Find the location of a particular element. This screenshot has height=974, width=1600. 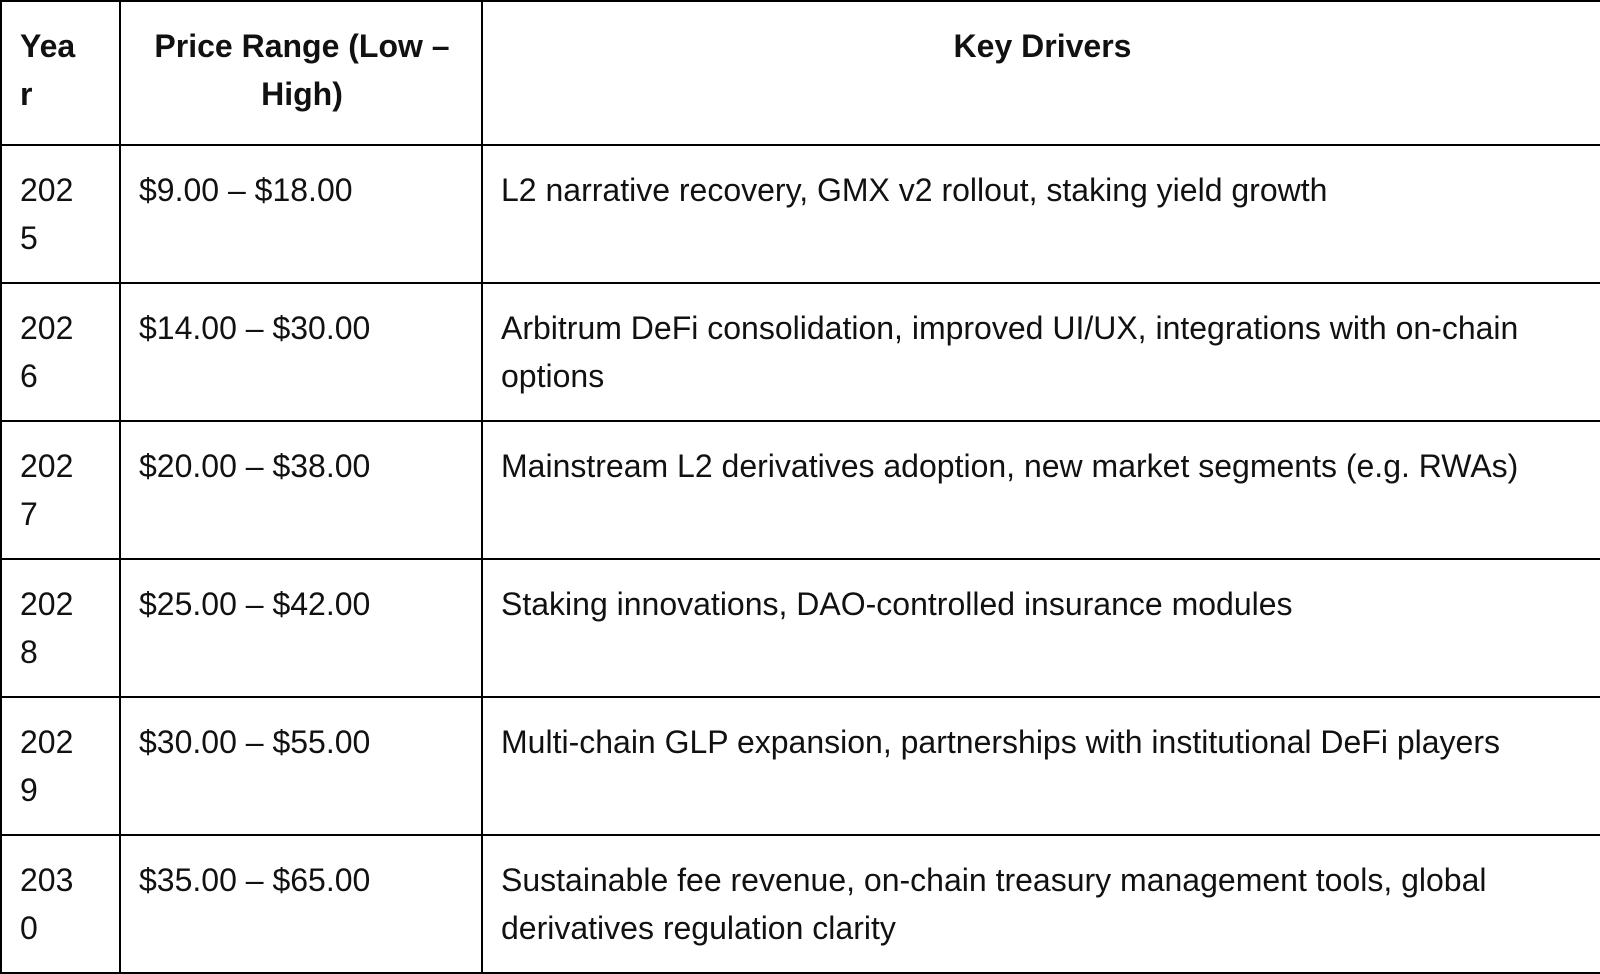

table-cell: 2027 is located at coordinates (60, 490).